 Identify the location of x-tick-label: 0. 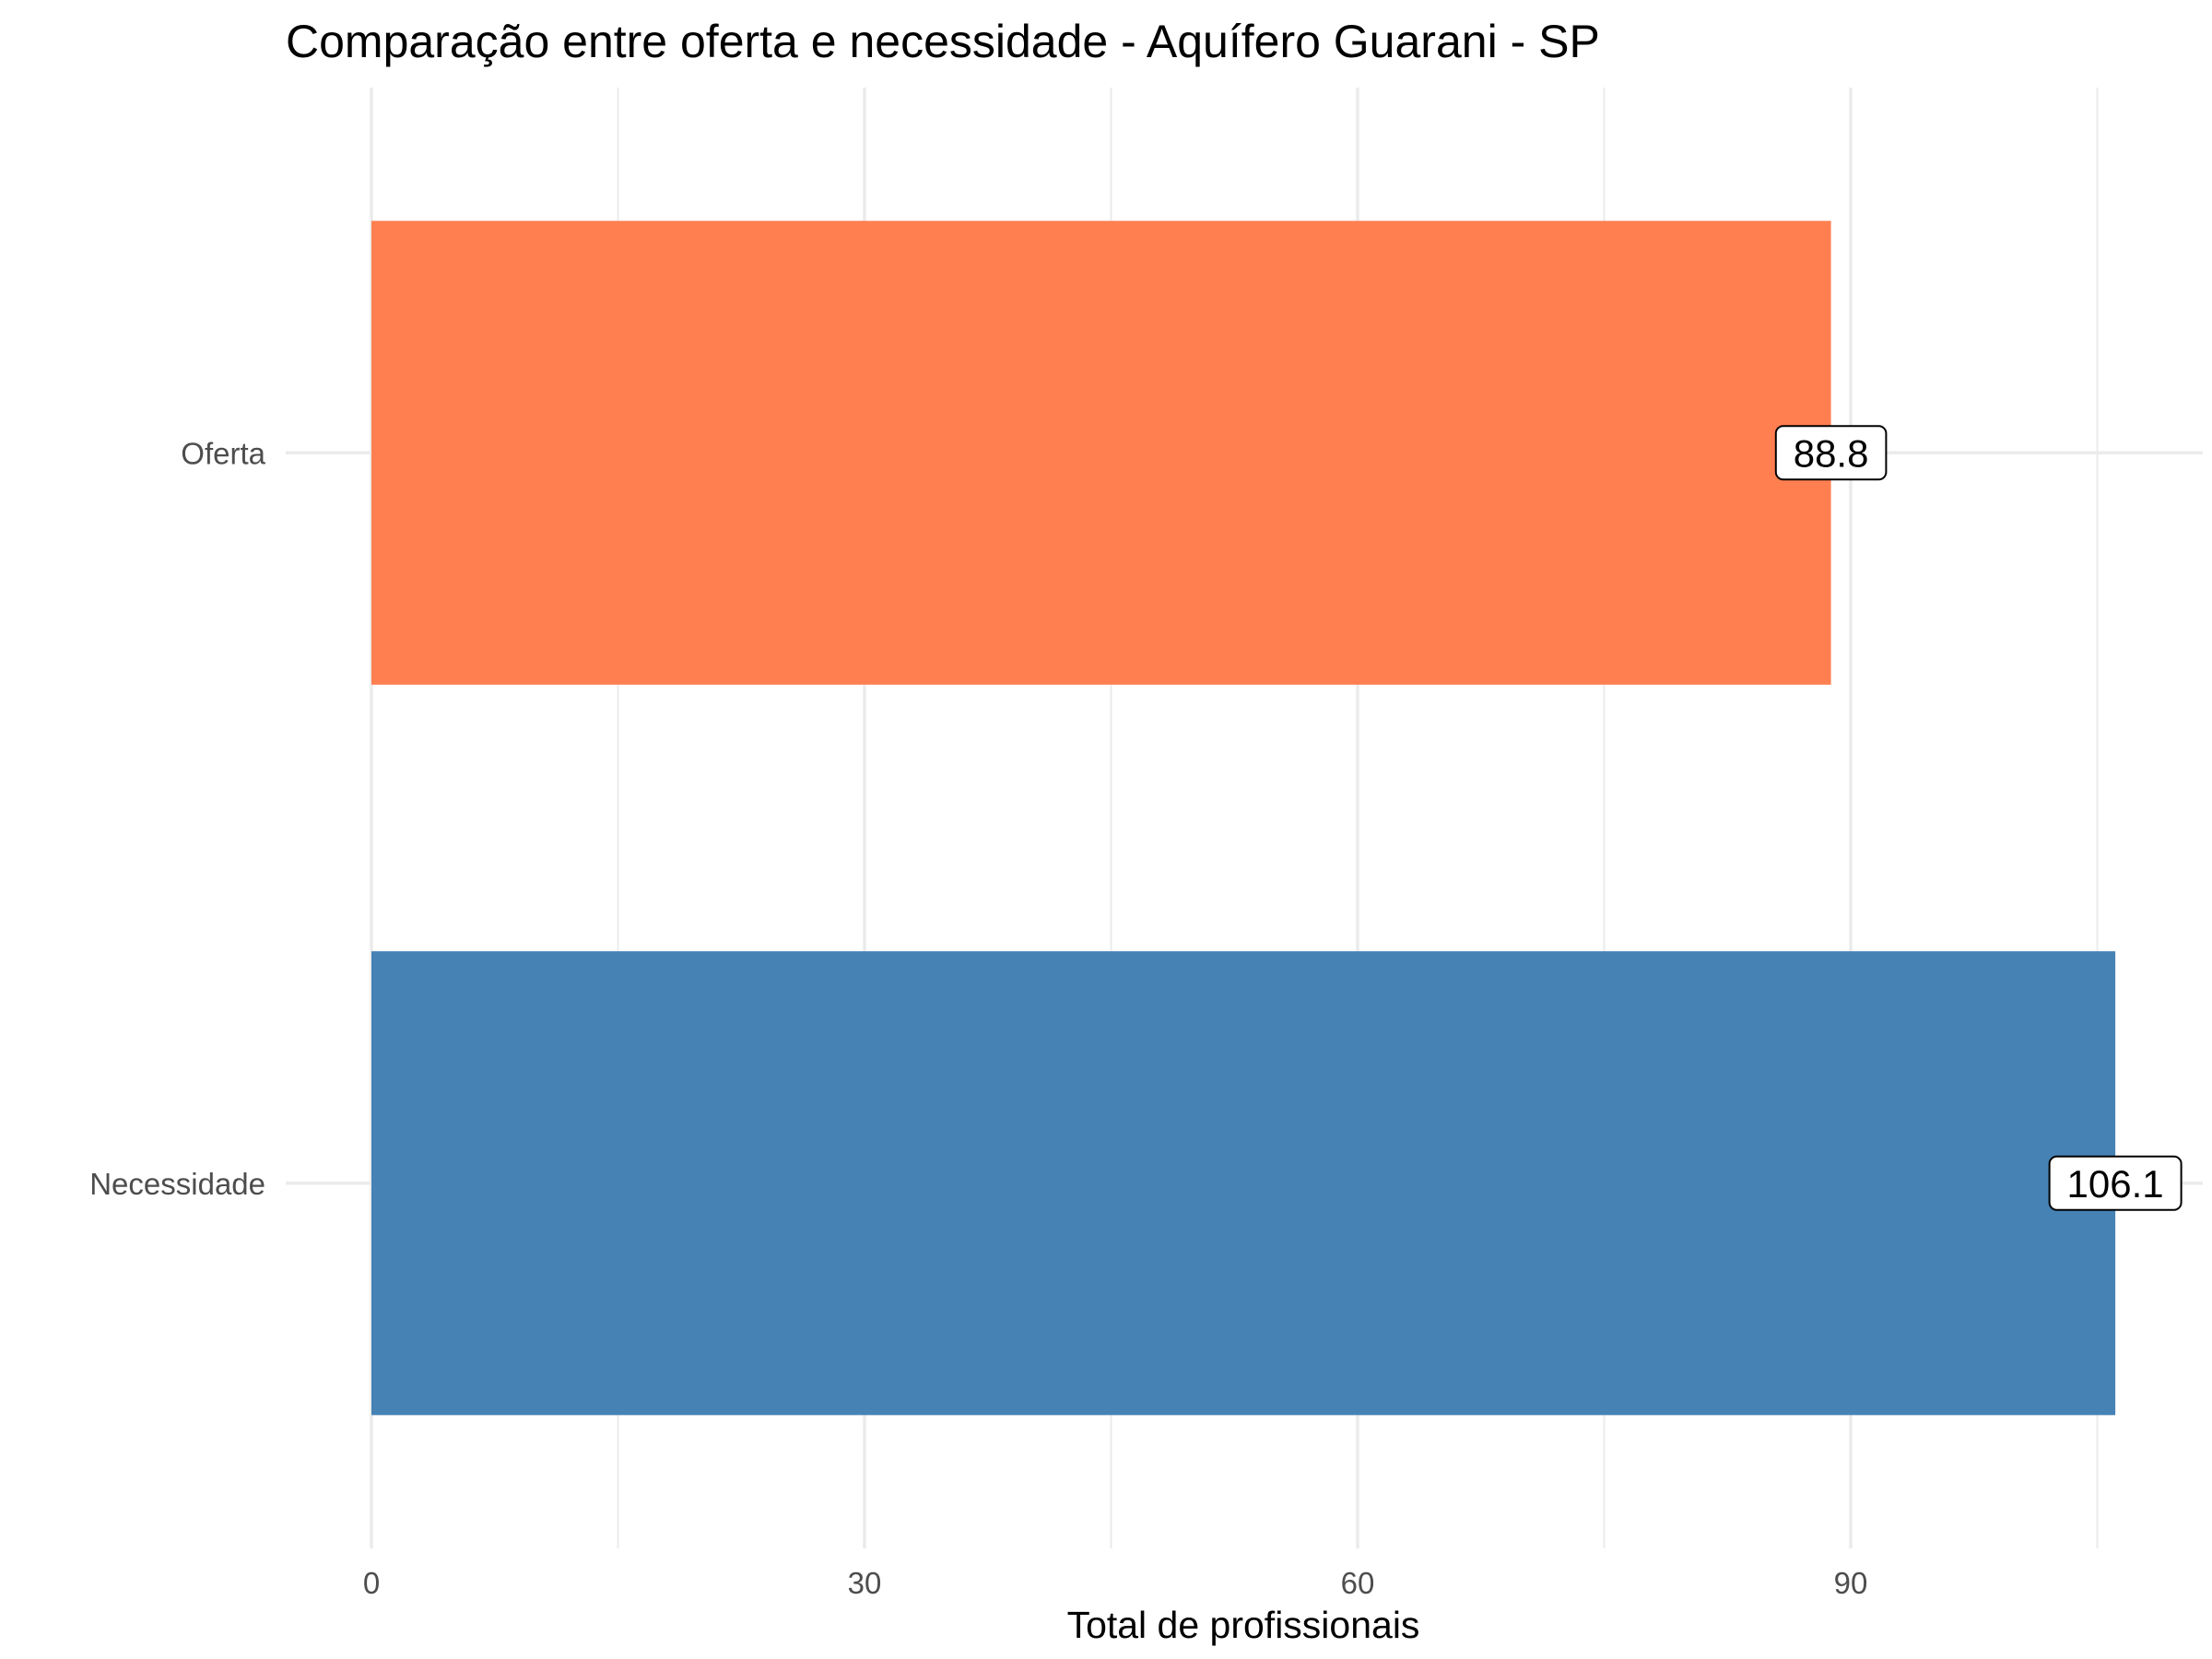
(371, 1583).